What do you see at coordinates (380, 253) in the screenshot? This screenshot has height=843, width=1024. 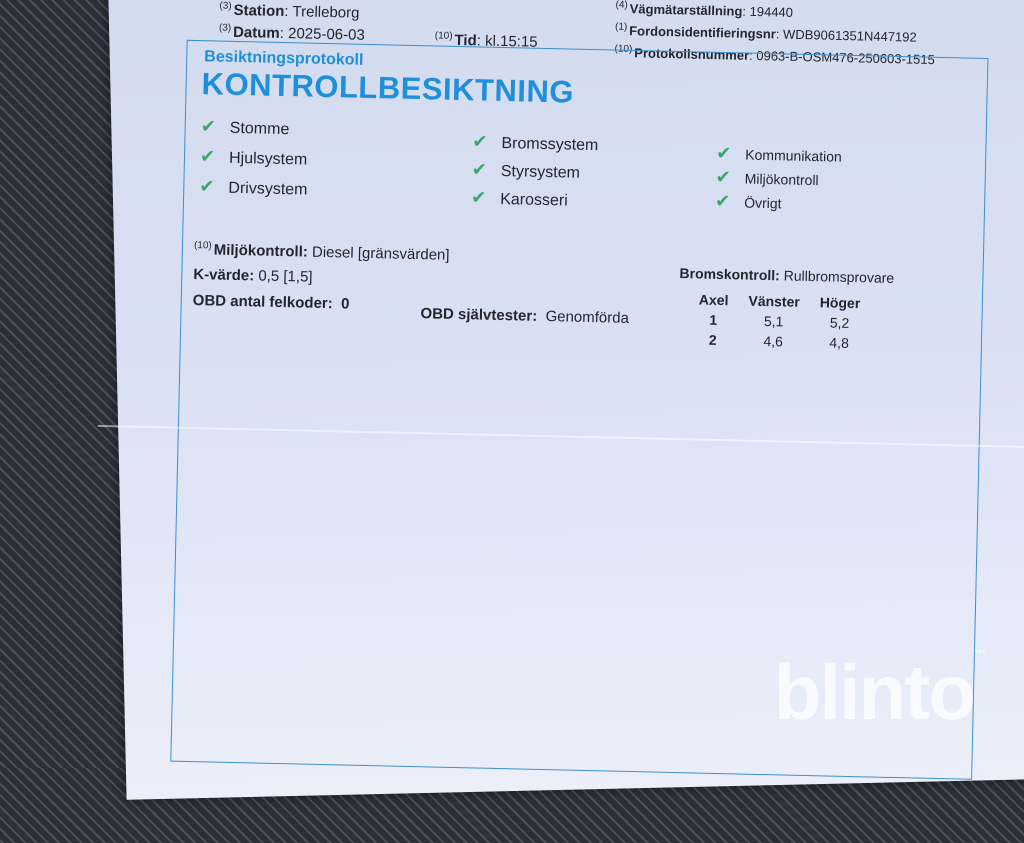 I see `miljo-value: Diesel [gränsvärden]` at bounding box center [380, 253].